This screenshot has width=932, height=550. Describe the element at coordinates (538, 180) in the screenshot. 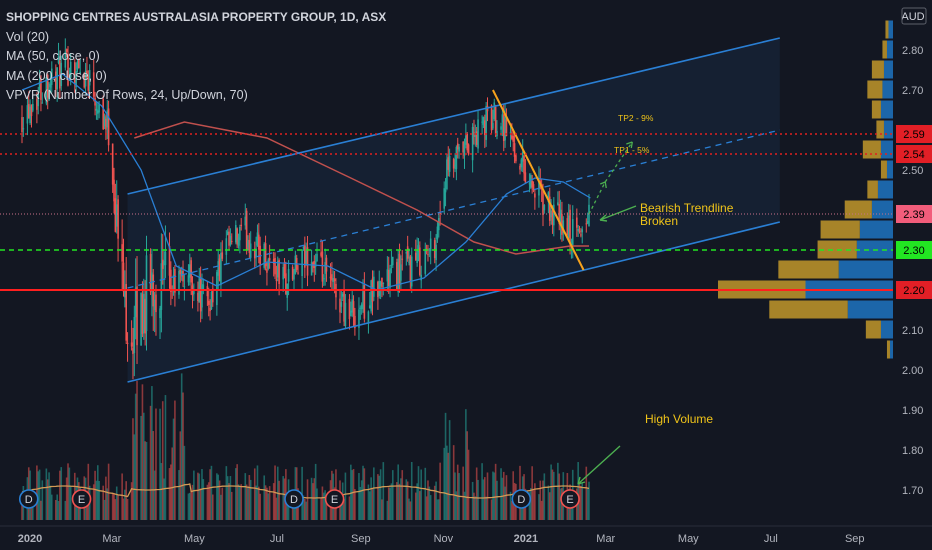

I see `bearish-trendline` at that location.